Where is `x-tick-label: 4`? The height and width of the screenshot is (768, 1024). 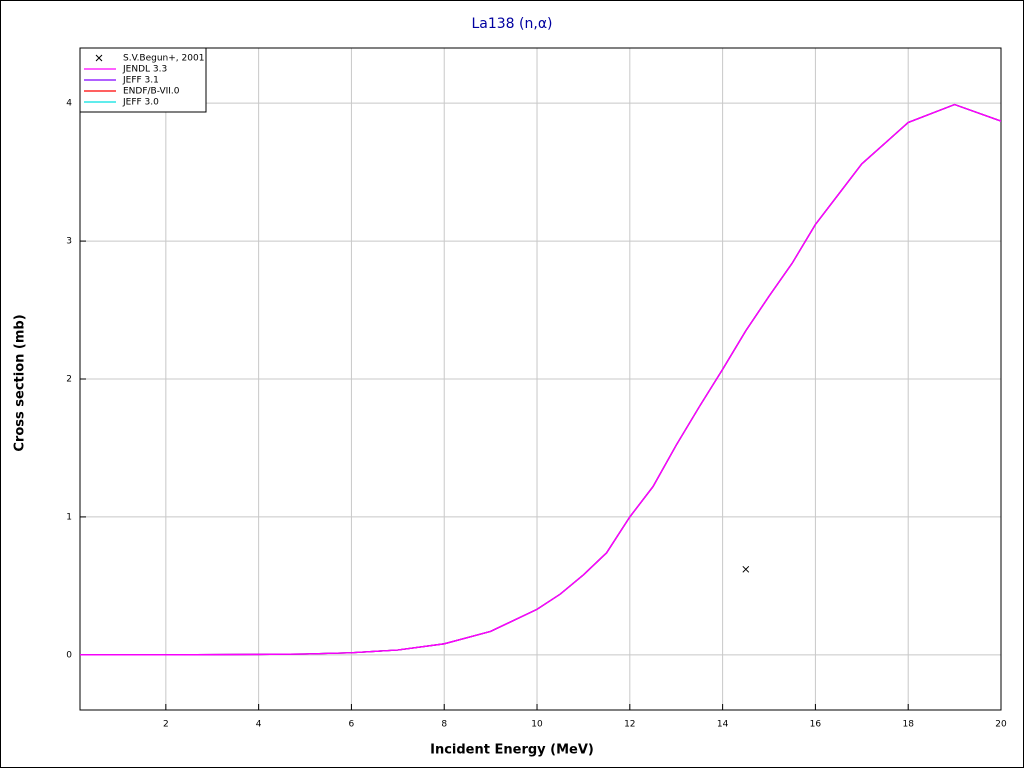
x-tick-label: 4 is located at coordinates (259, 725).